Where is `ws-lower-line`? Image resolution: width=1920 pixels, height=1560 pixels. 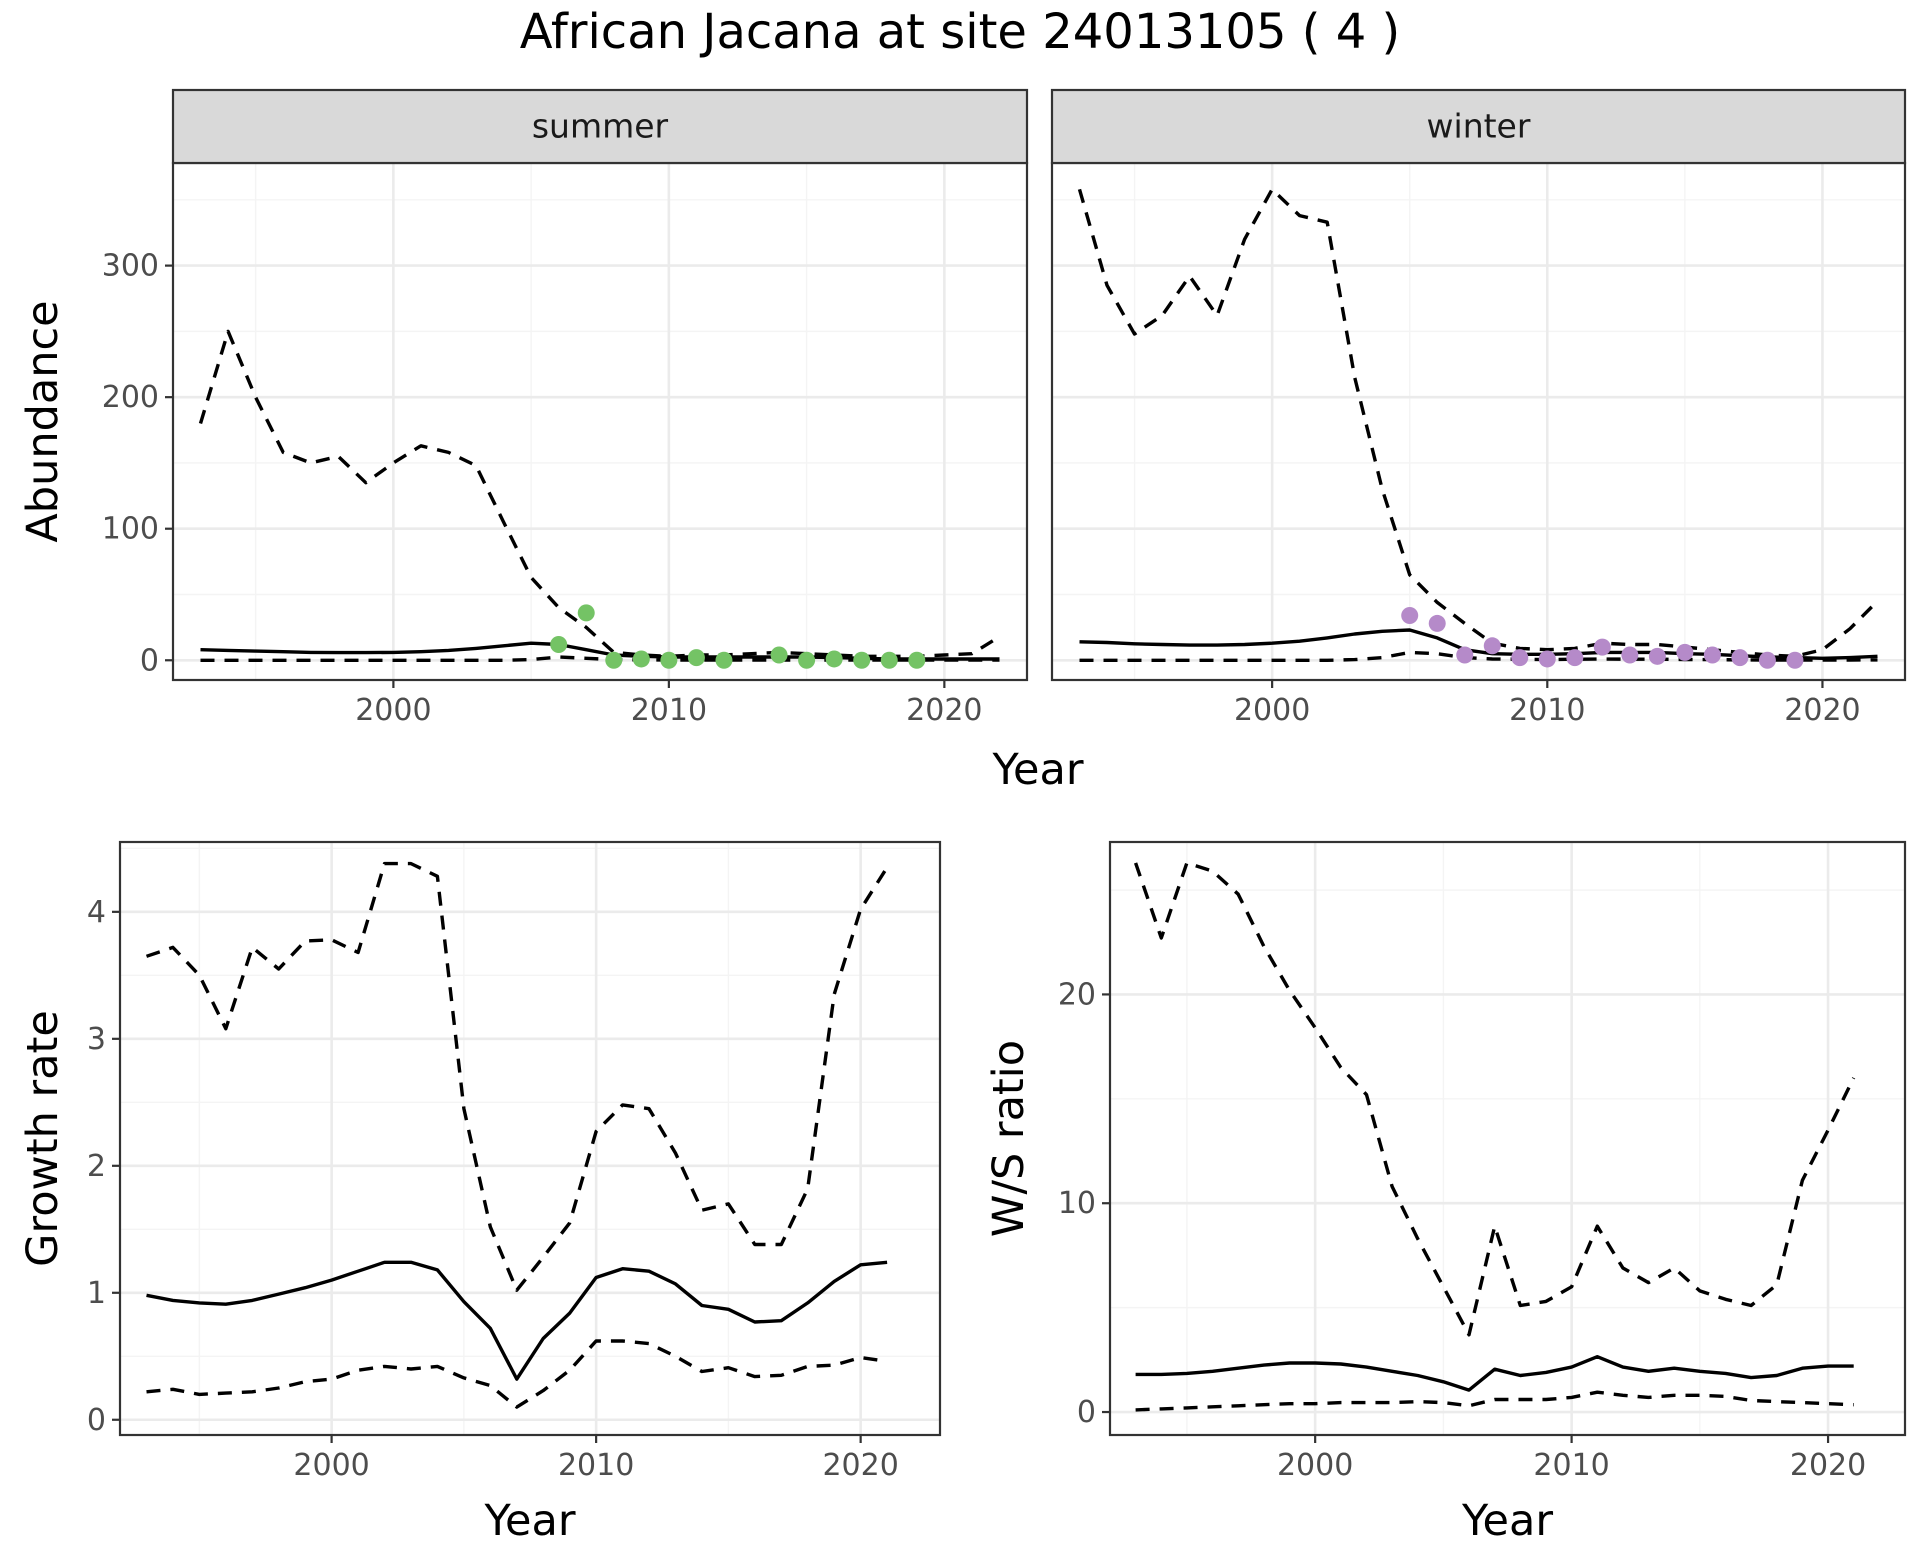 ws-lower-line is located at coordinates (1494, 1401).